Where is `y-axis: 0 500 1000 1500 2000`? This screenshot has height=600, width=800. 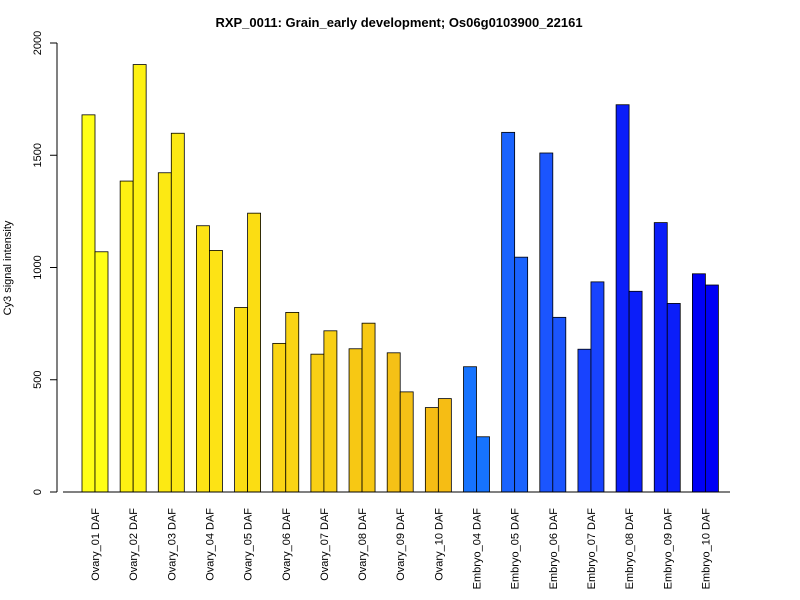 y-axis: 0 500 1000 1500 2000 is located at coordinates (45, 263).